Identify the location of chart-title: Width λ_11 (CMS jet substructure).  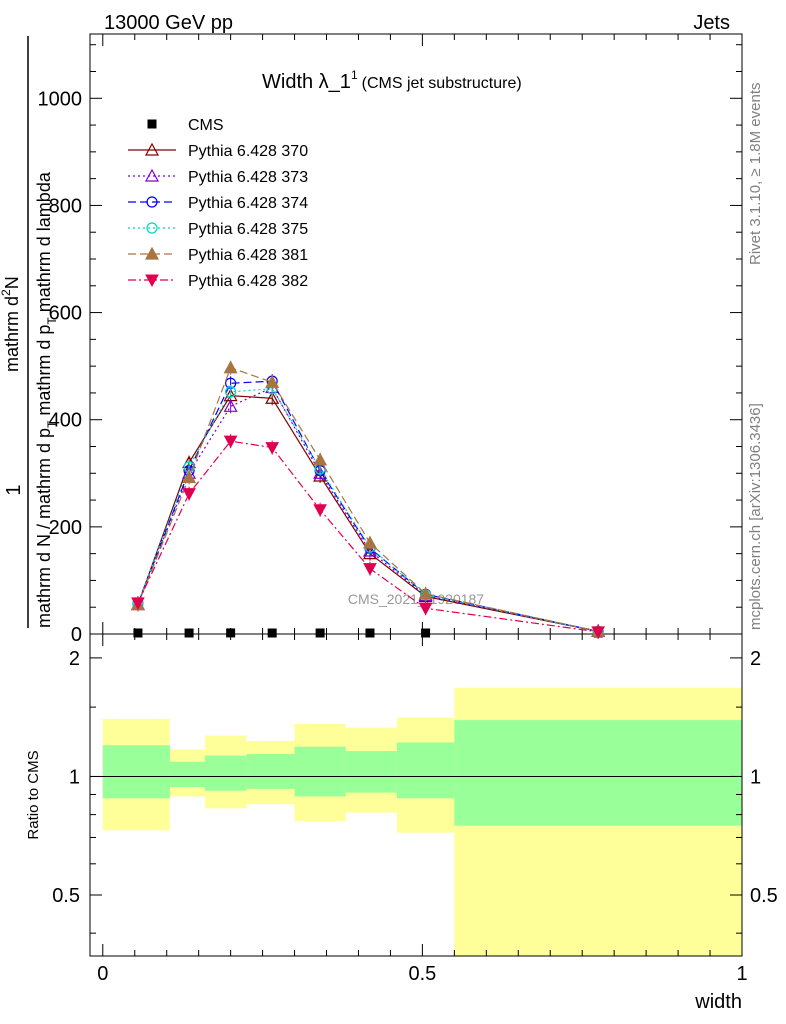
(392, 80).